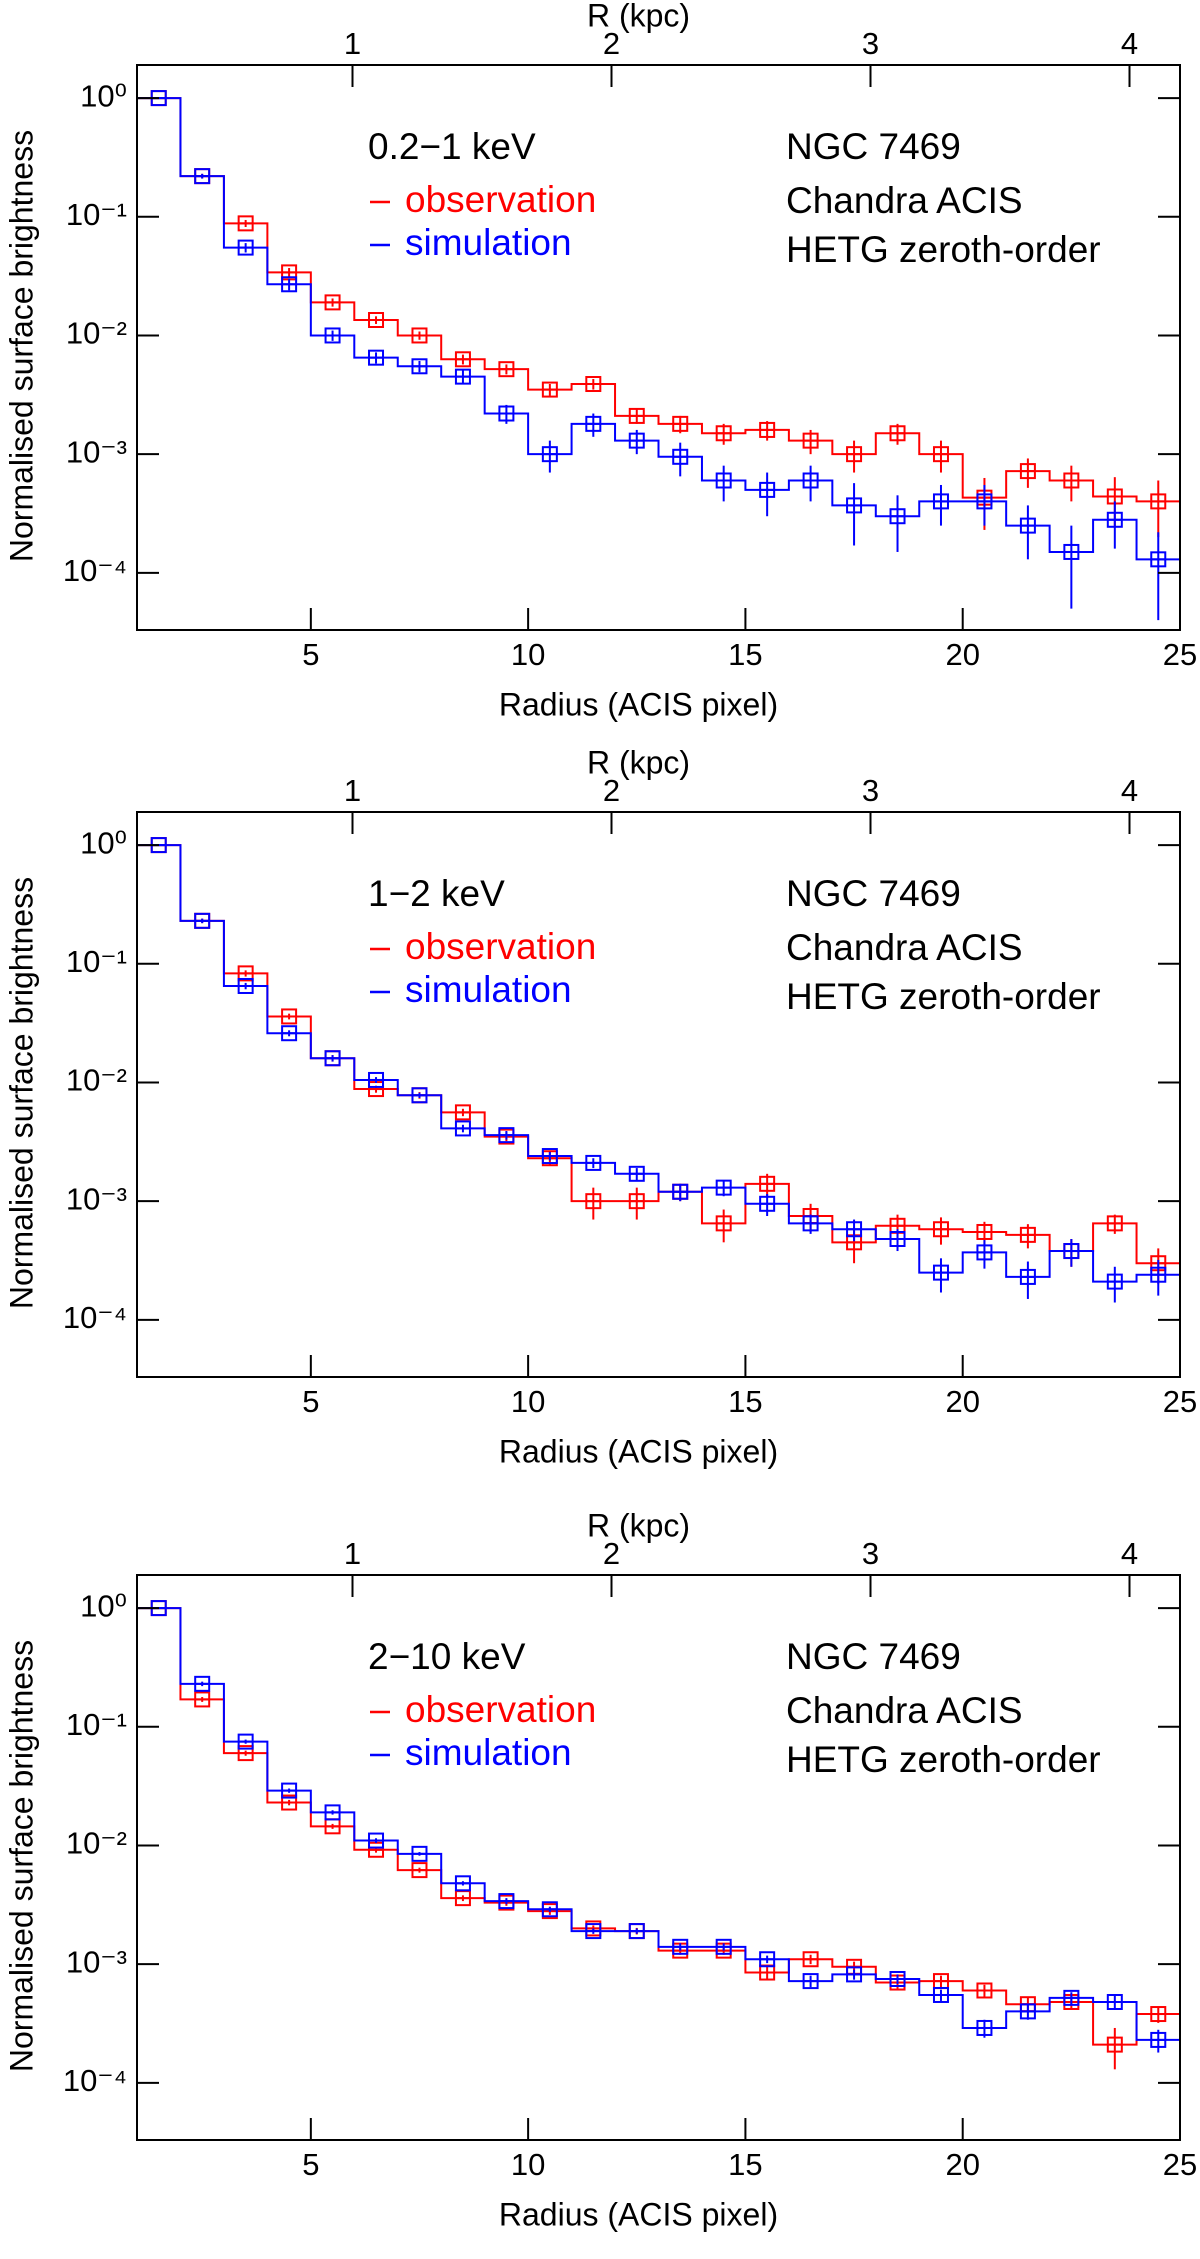 This screenshot has width=1200, height=2259. I want to click on annotation: 0.2−1 keV, so click(452, 146).